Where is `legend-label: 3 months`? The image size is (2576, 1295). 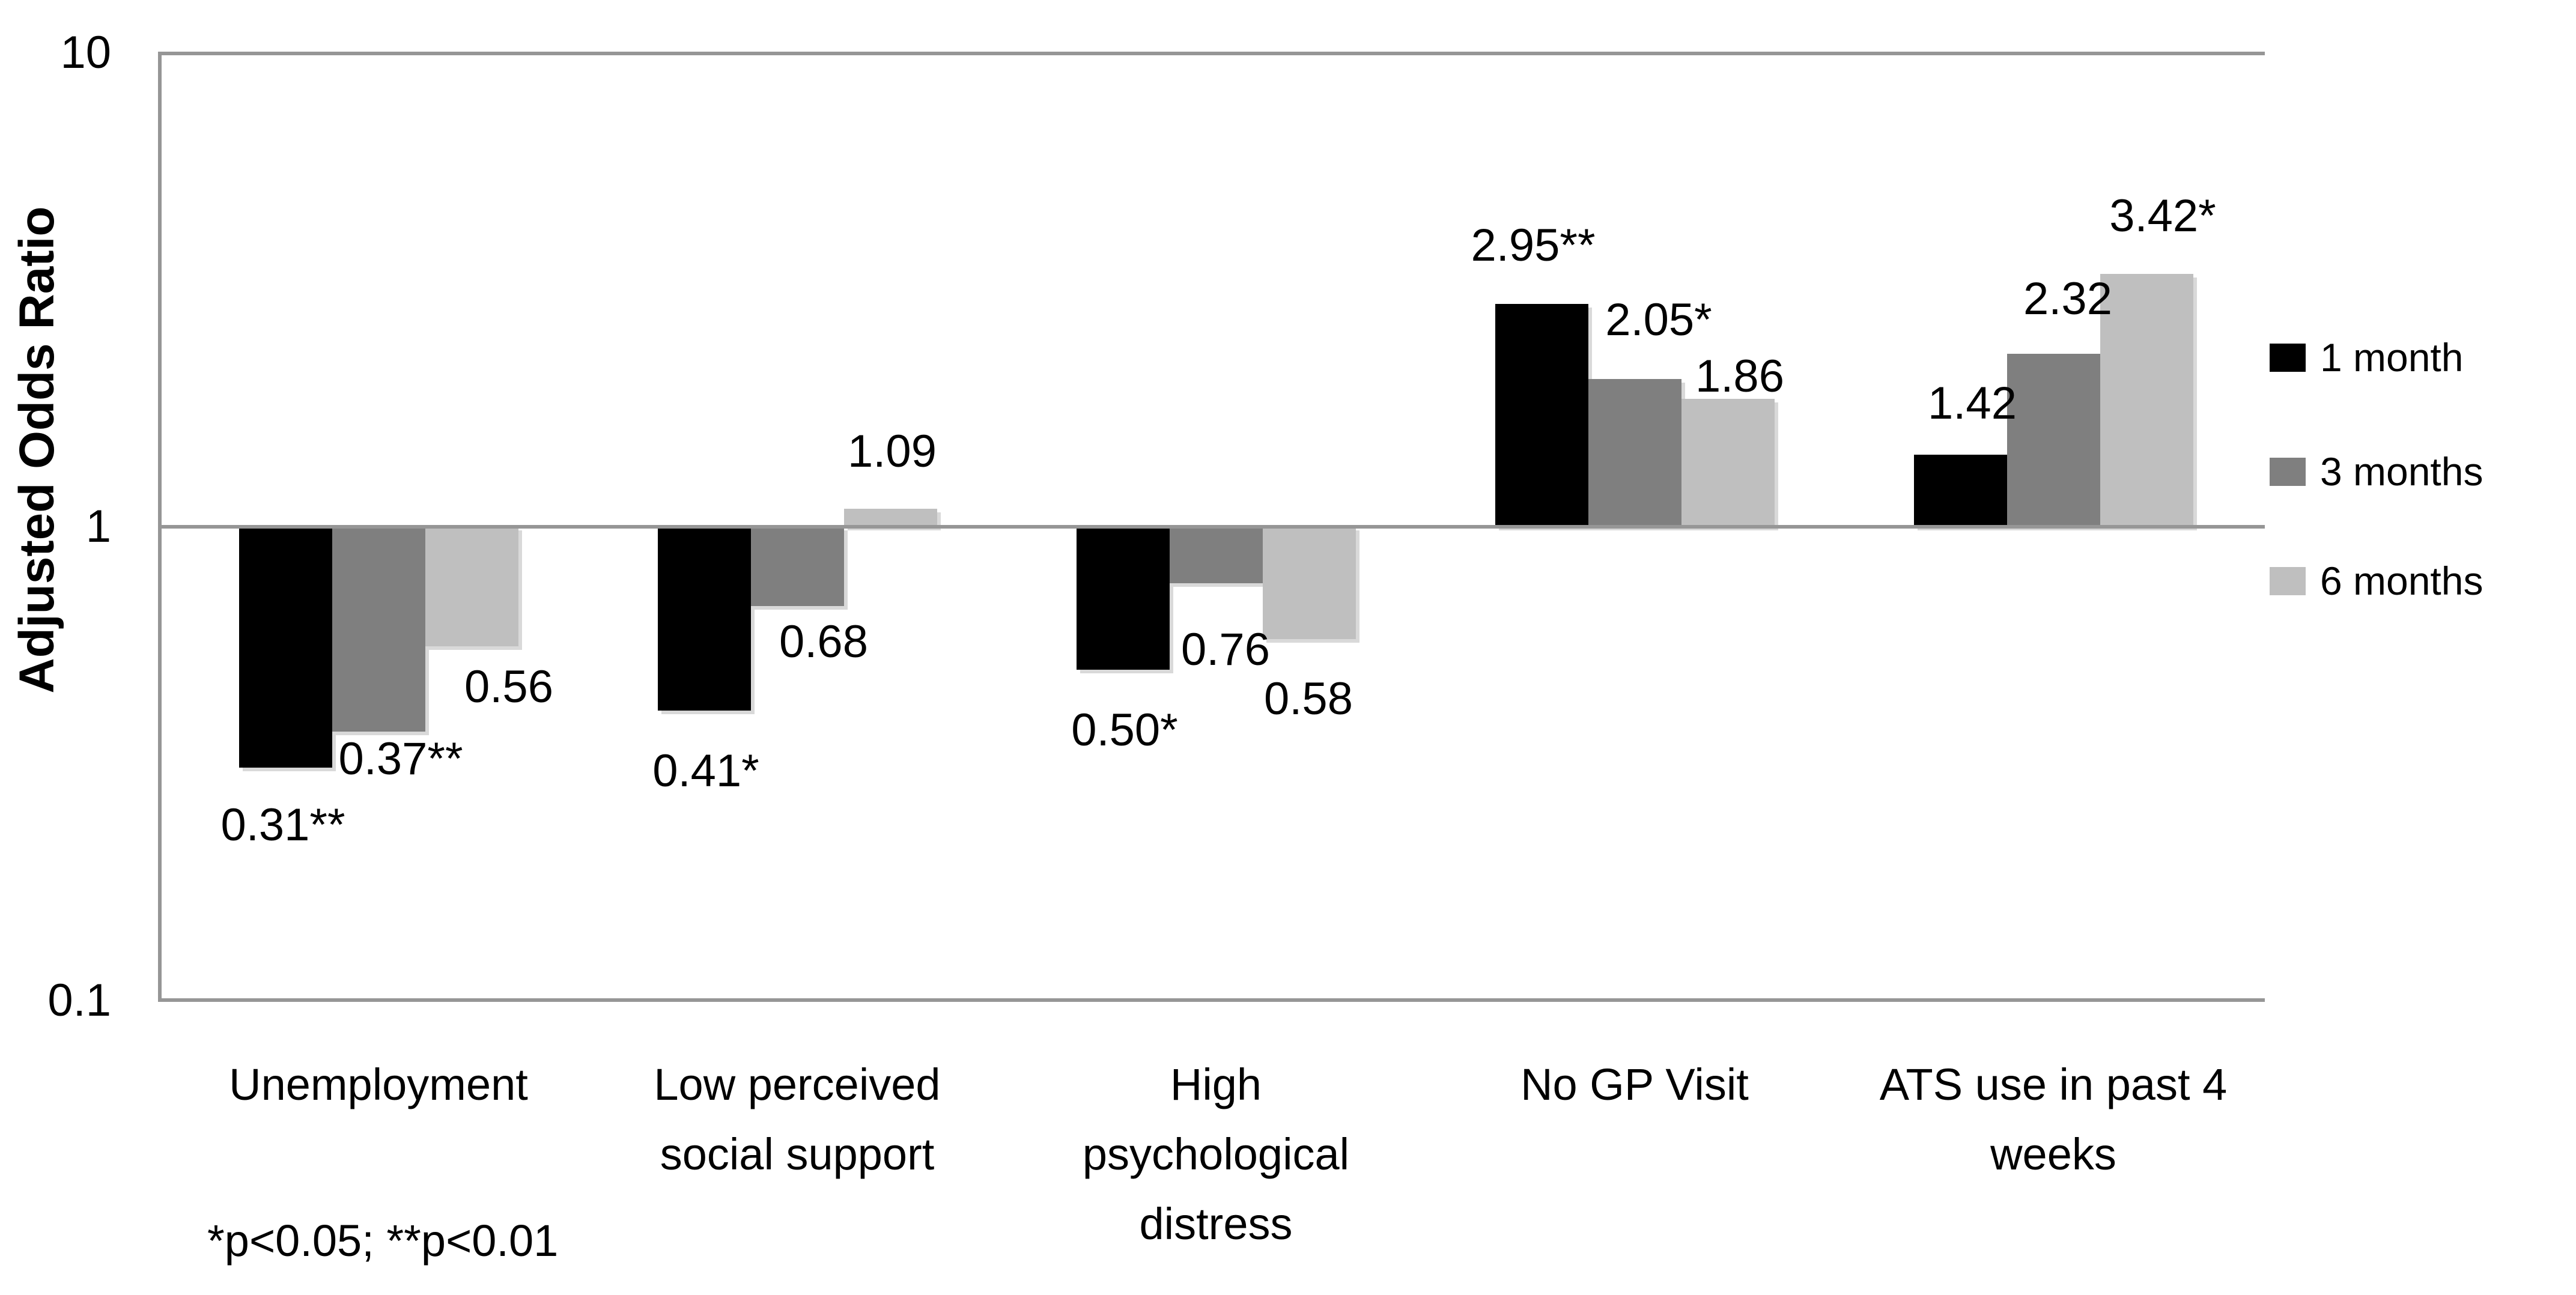
legend-label: 3 months is located at coordinates (2401, 471).